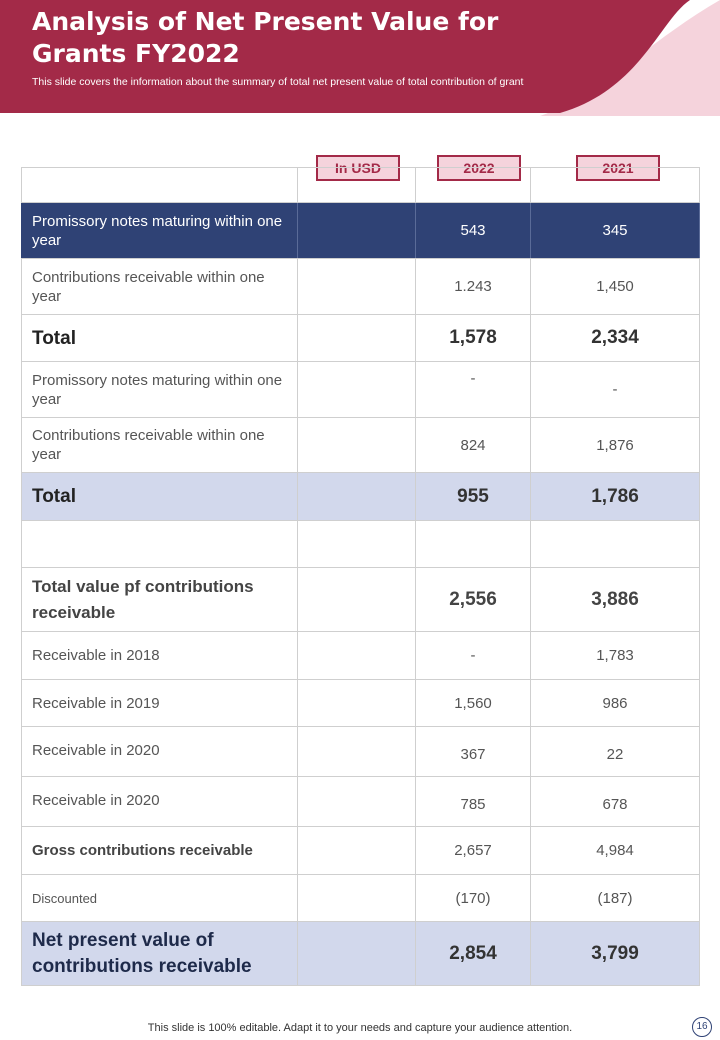  I want to click on row-label: Receivable in 2018, so click(159, 655).